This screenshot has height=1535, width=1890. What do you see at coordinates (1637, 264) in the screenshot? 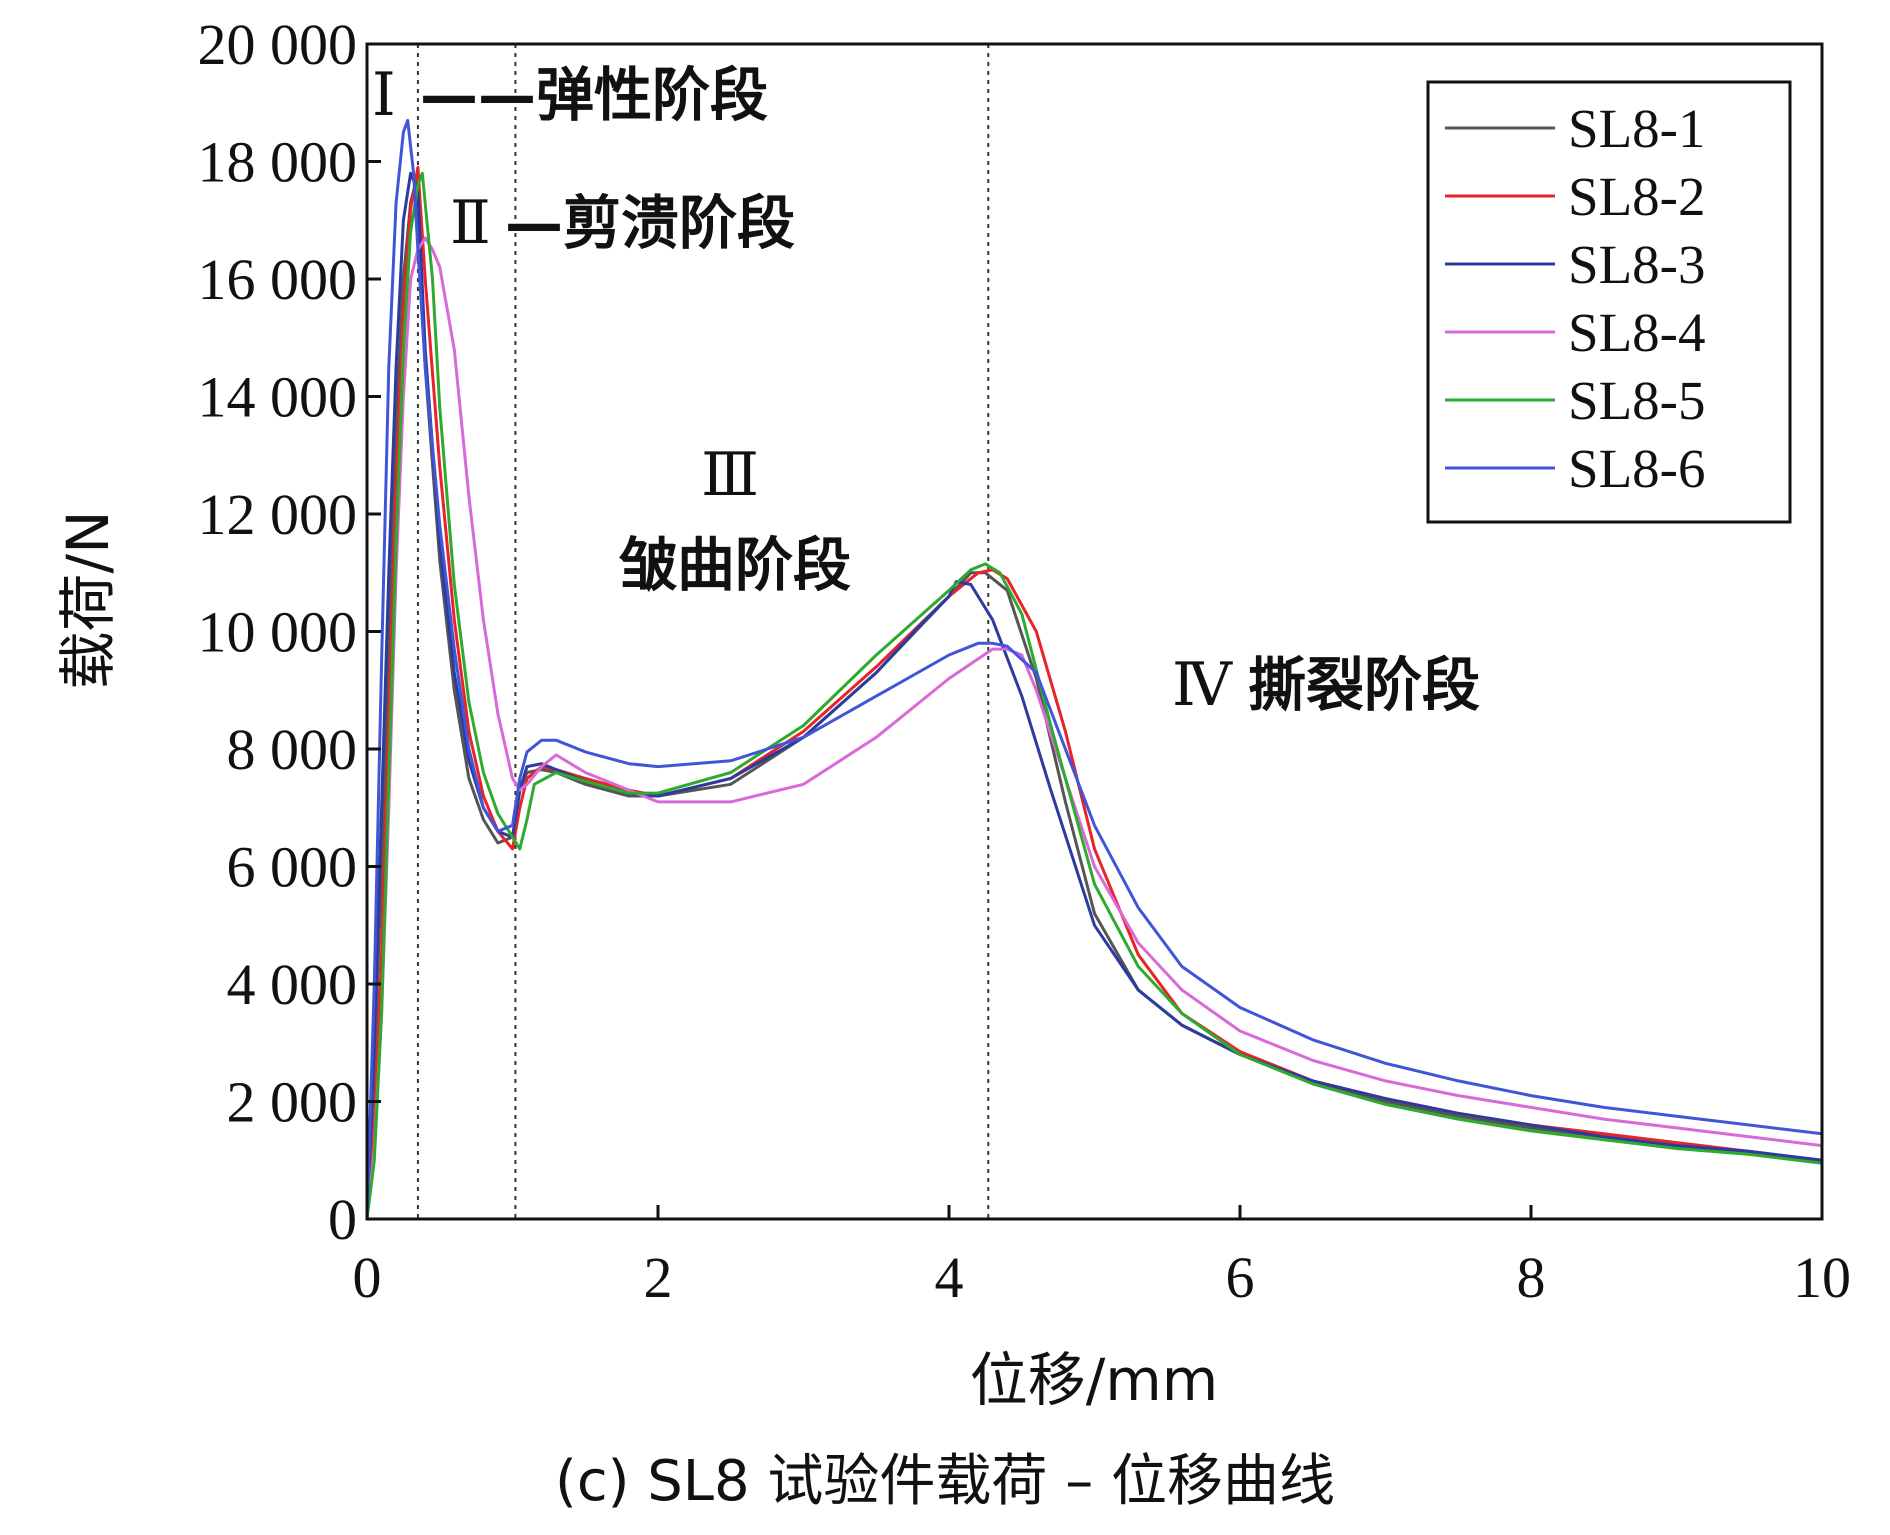
I see `legend-label-SL8-3: SL8-3` at bounding box center [1637, 264].